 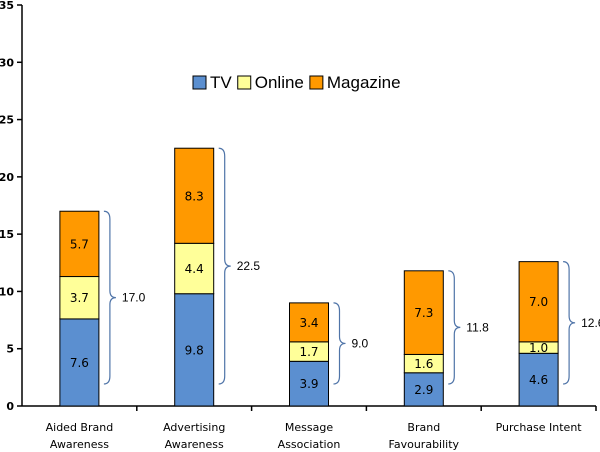 What do you see at coordinates (423, 364) in the screenshot?
I see `segment-value-label: 1.6` at bounding box center [423, 364].